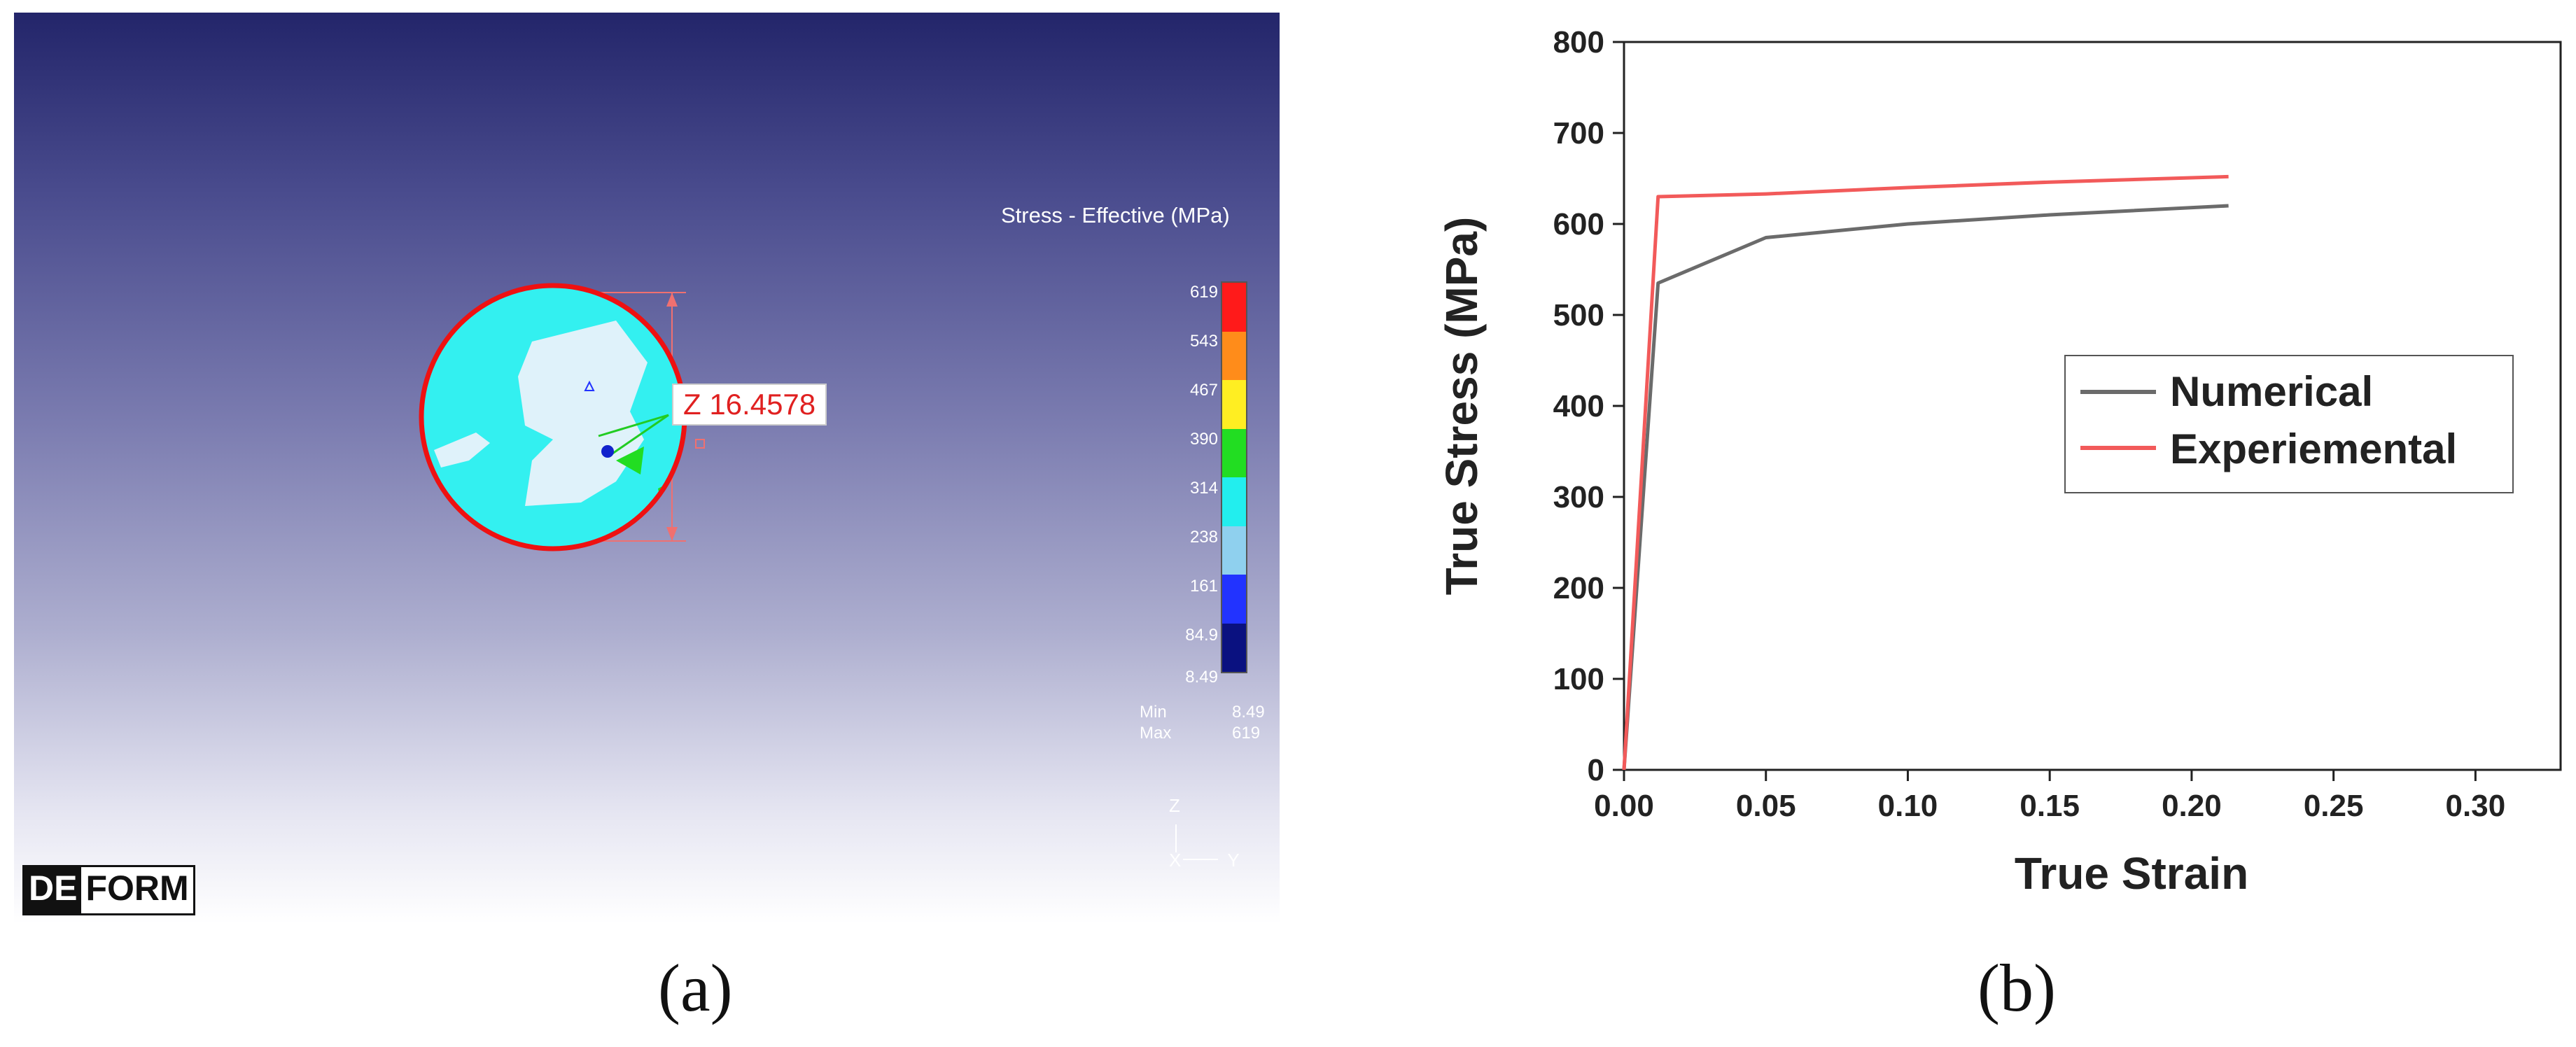  What do you see at coordinates (1246, 733) in the screenshot?
I see `max-value: 619` at bounding box center [1246, 733].